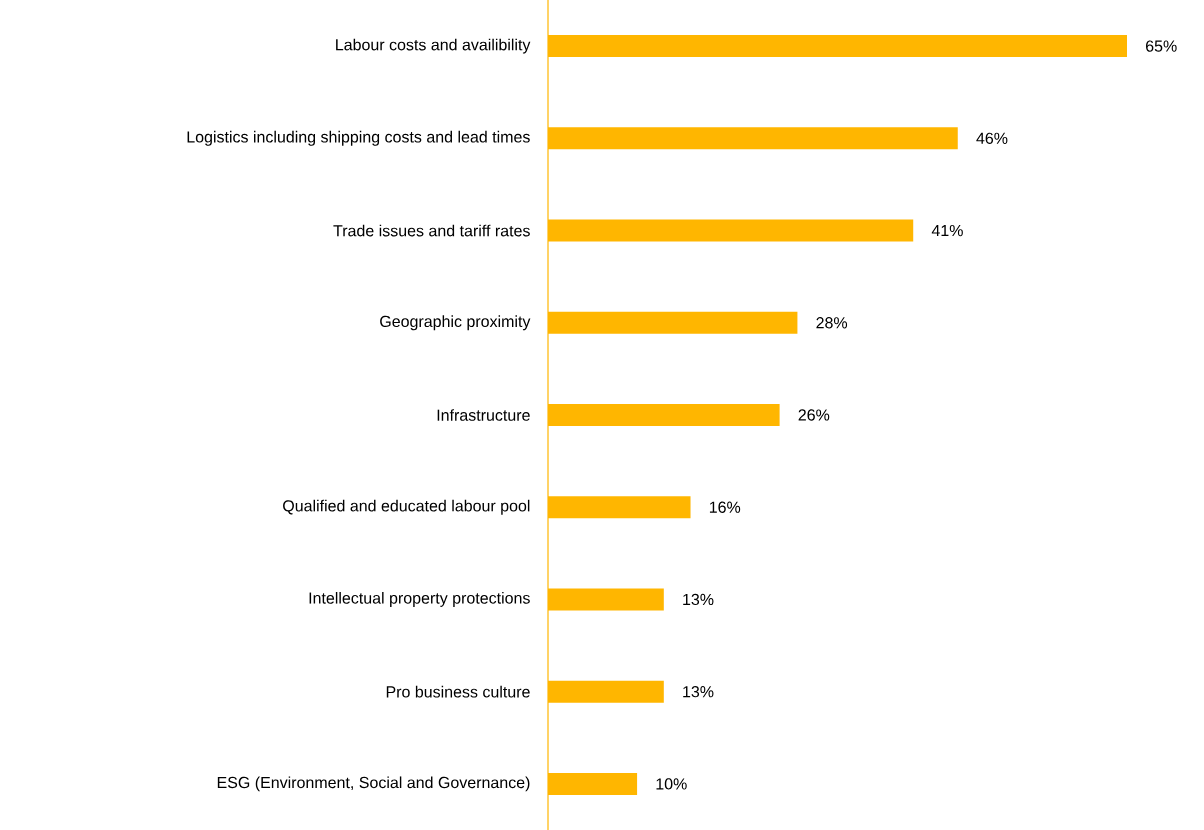  What do you see at coordinates (455, 323) in the screenshot?
I see `y-tick-label: Geographic proximity` at bounding box center [455, 323].